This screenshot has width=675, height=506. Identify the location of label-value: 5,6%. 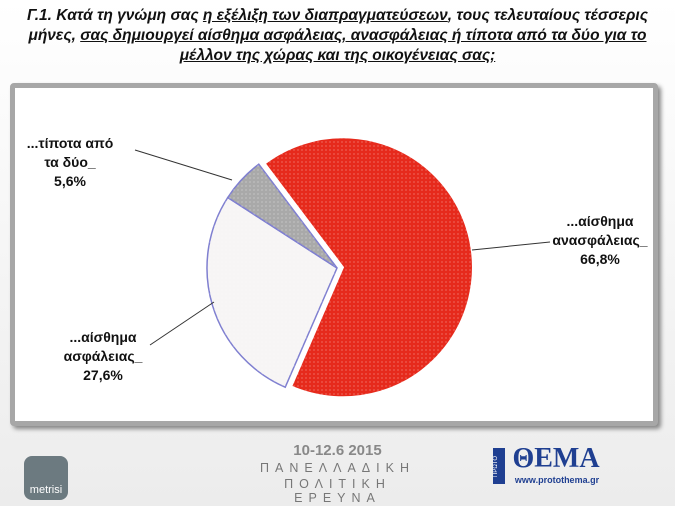
(70, 181).